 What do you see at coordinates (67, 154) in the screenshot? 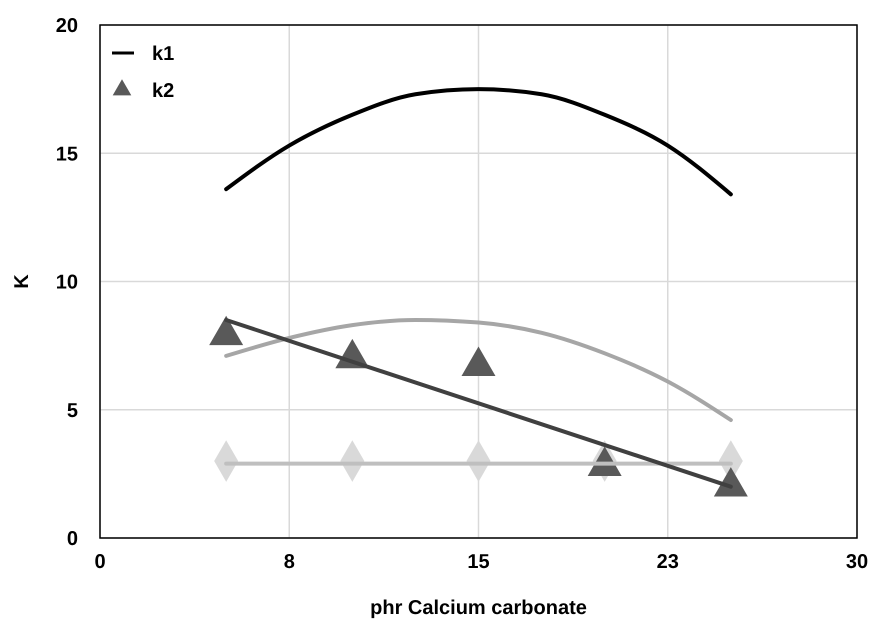
I see `y-tick-label: 15` at bounding box center [67, 154].